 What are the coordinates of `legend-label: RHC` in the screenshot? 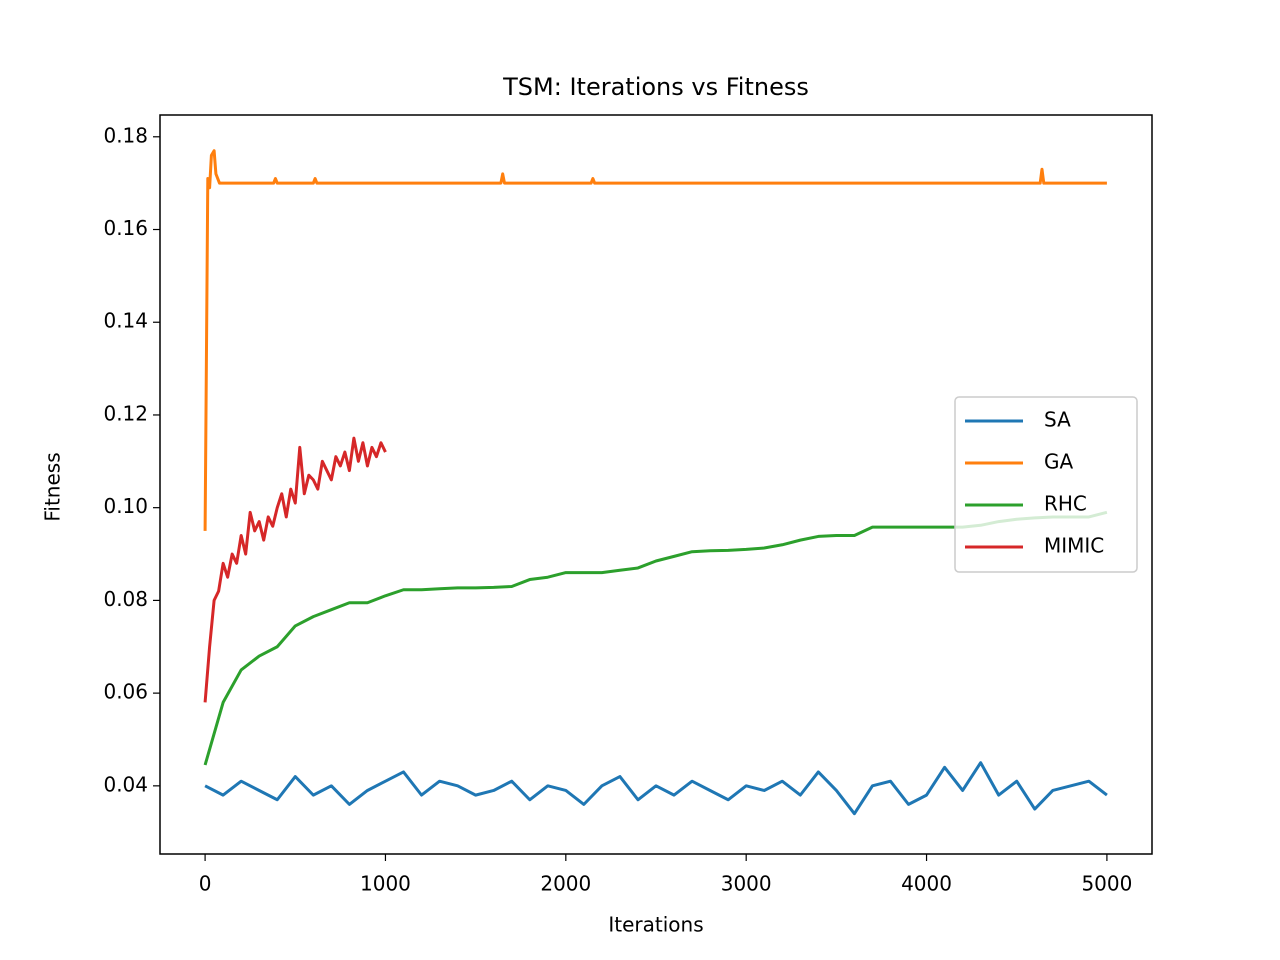 It's located at (1065, 504).